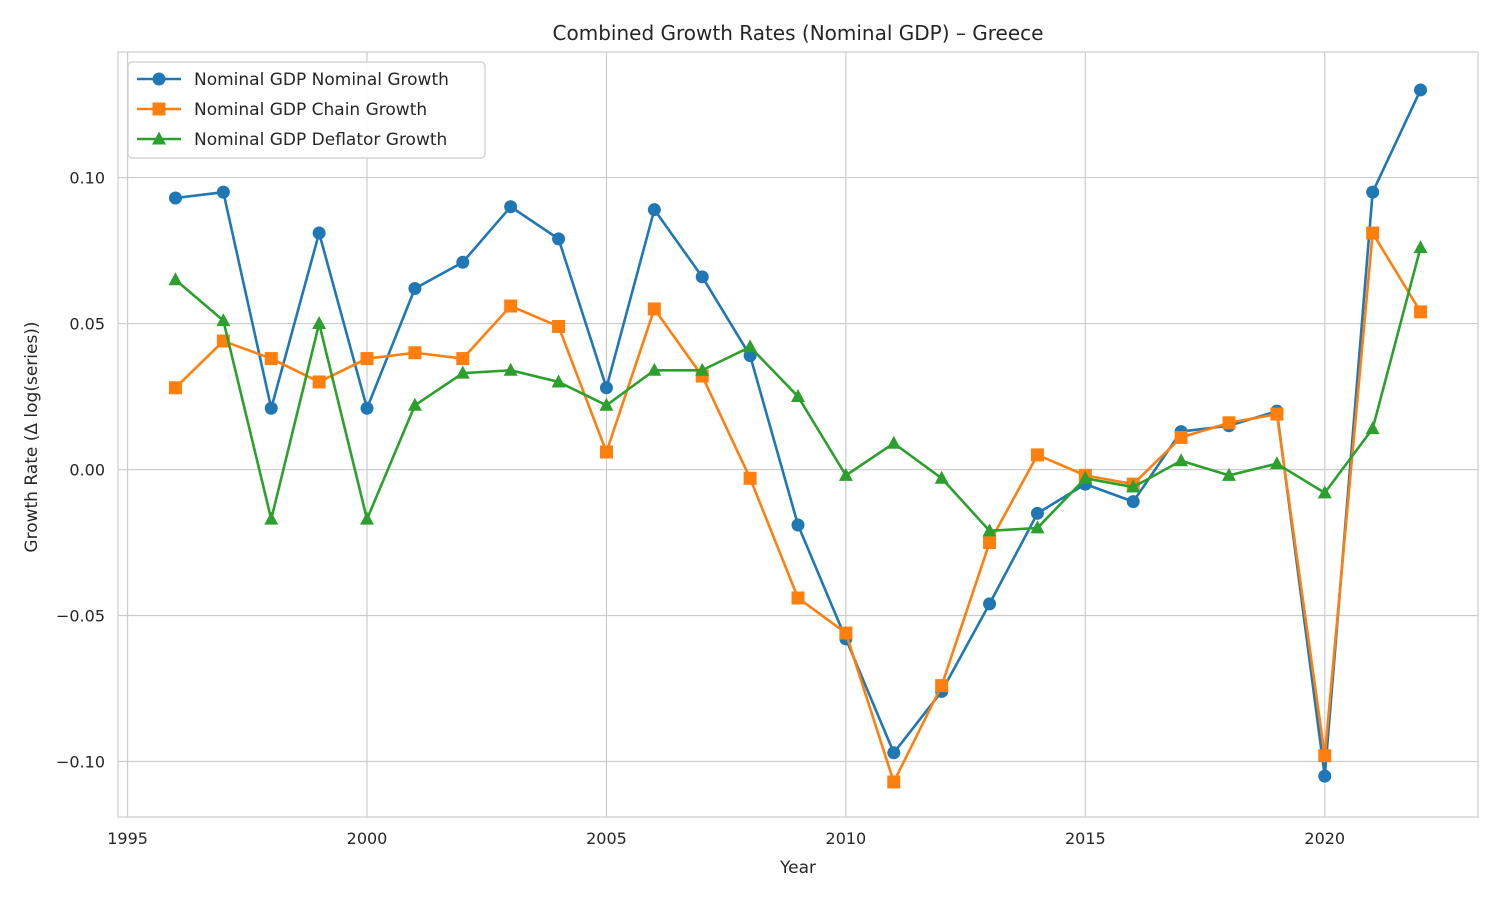 The image size is (1500, 900). Describe the element at coordinates (1085, 838) in the screenshot. I see `x-tick-label: 2015` at that location.